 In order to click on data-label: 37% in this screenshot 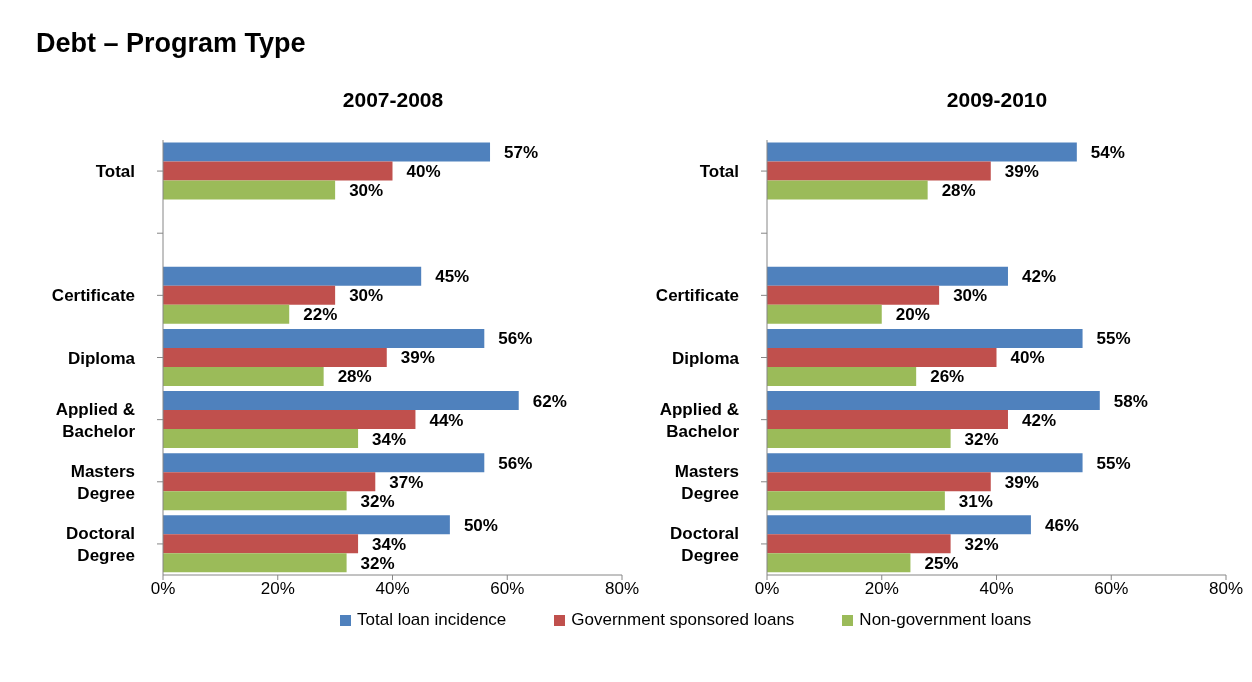, I will do `click(406, 482)`.